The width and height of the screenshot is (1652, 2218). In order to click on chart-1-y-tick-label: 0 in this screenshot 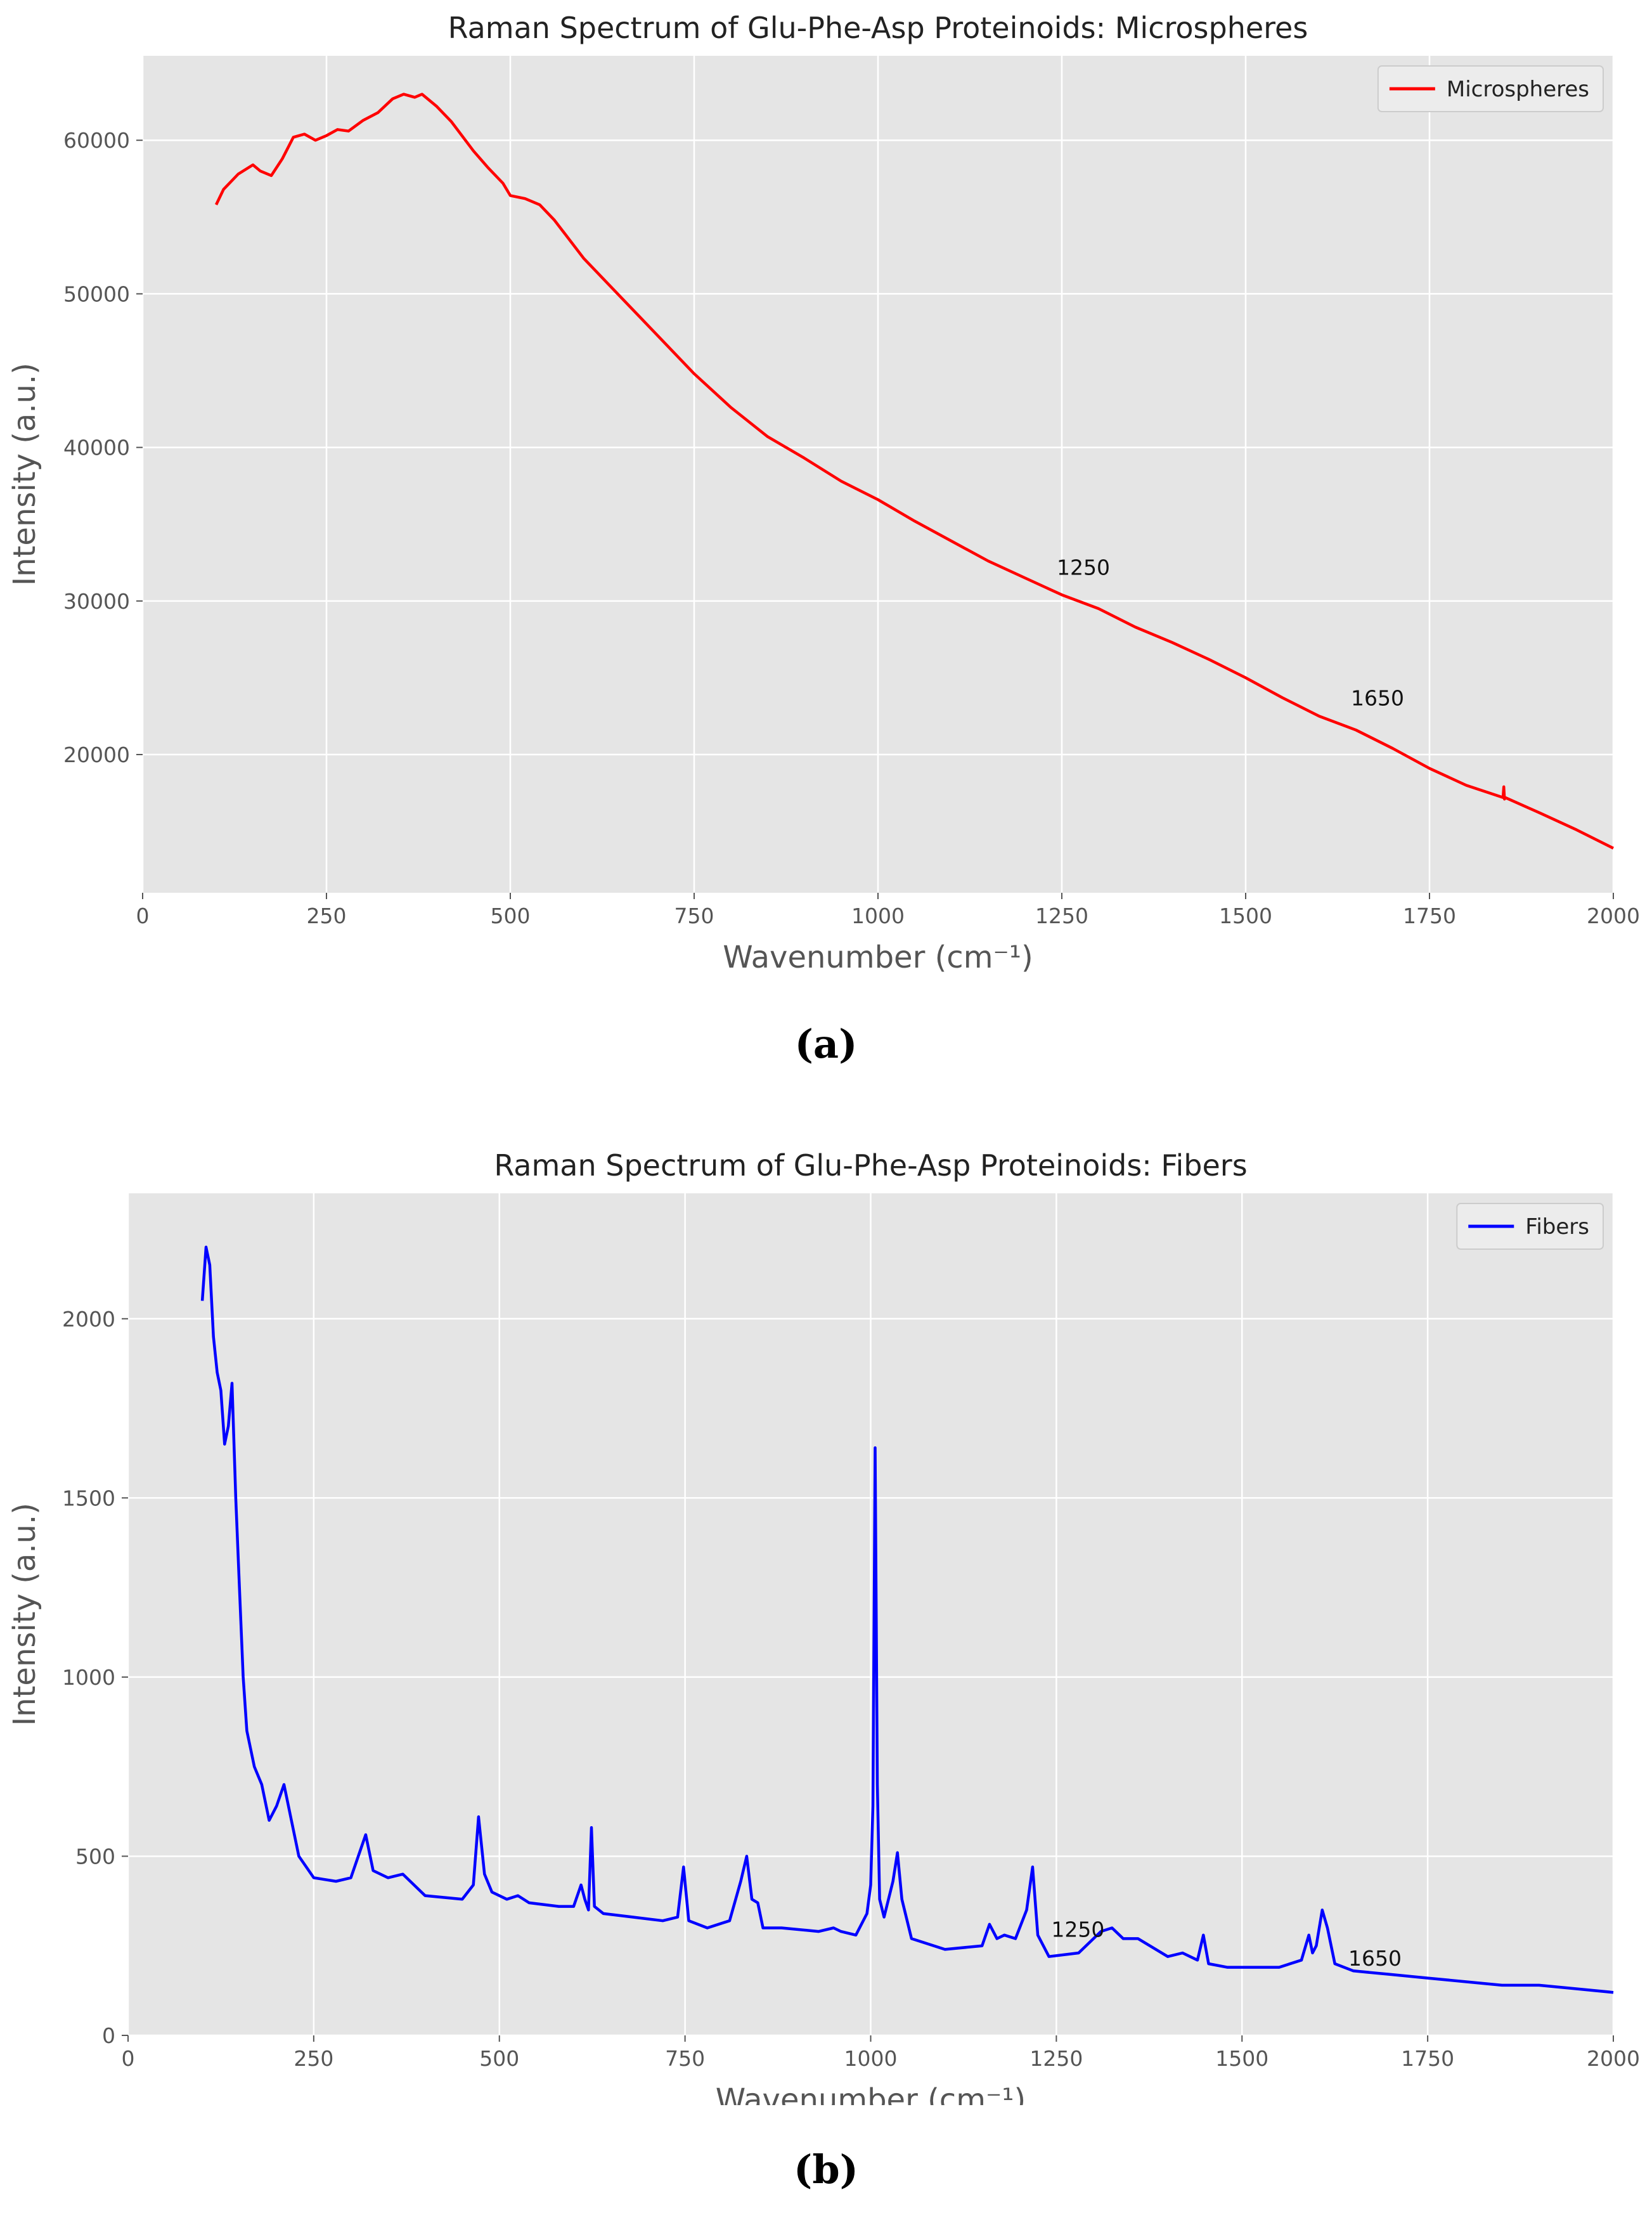, I will do `click(108, 2035)`.